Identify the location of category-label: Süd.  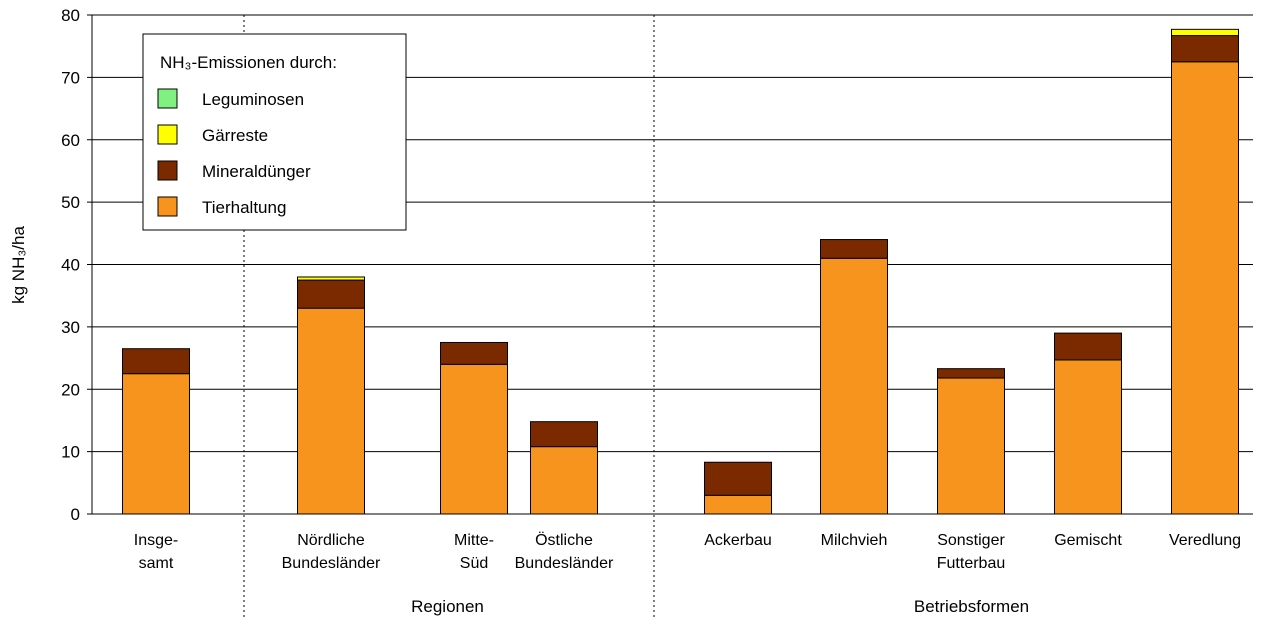
(474, 563).